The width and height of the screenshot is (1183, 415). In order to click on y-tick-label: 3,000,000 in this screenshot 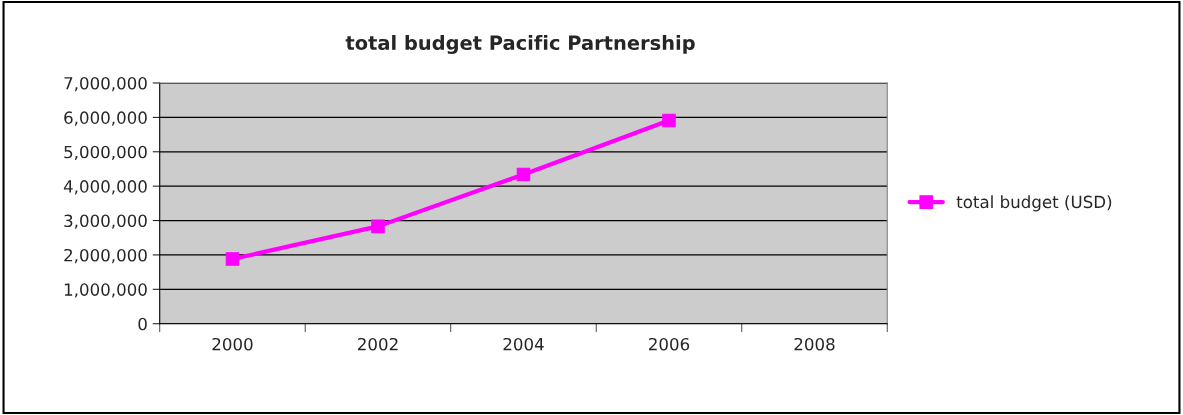, I will do `click(105, 221)`.